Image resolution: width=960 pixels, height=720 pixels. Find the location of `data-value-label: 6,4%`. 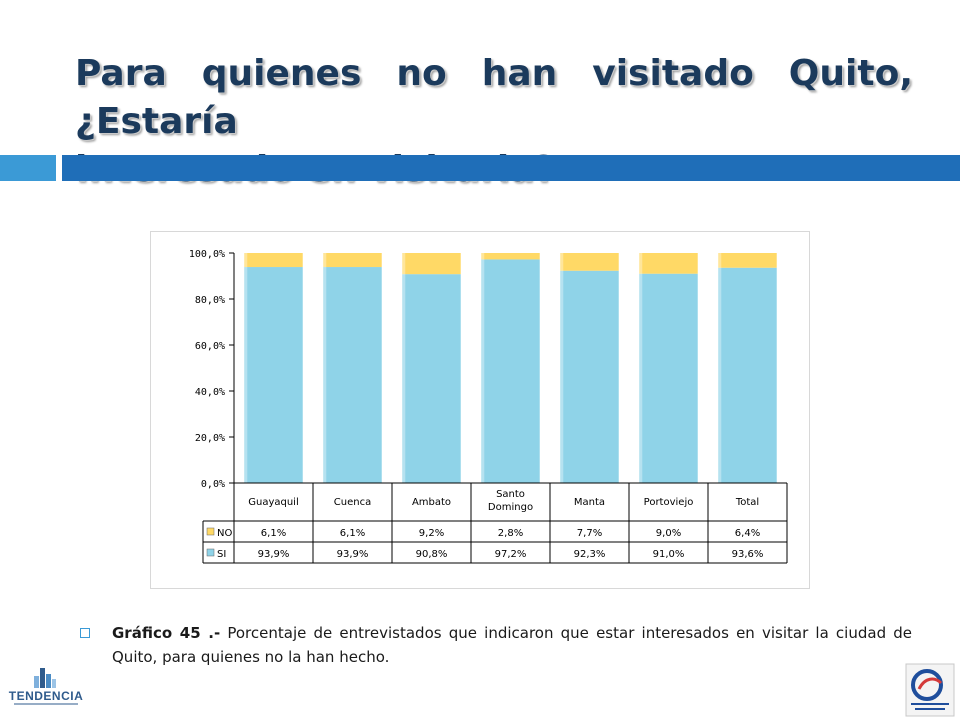

data-value-label: 6,4% is located at coordinates (747, 533).